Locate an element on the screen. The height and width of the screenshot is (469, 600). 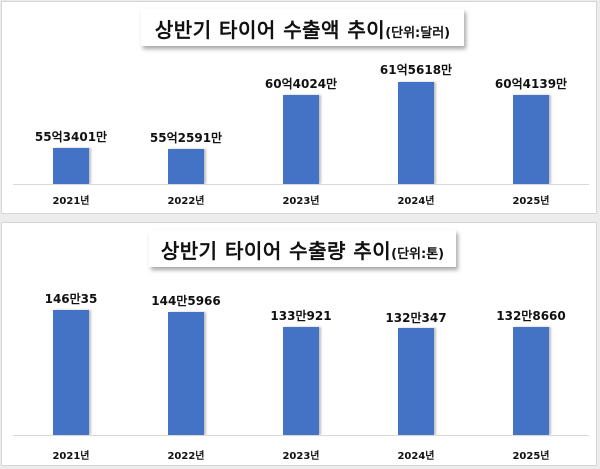
data-label: 133만921 is located at coordinates (301, 316).